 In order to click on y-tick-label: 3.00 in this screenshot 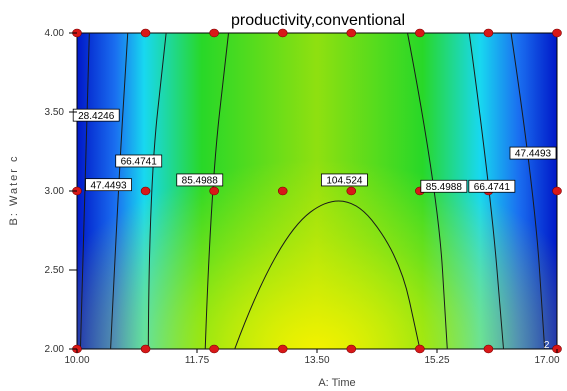, I will do `click(55, 191)`.